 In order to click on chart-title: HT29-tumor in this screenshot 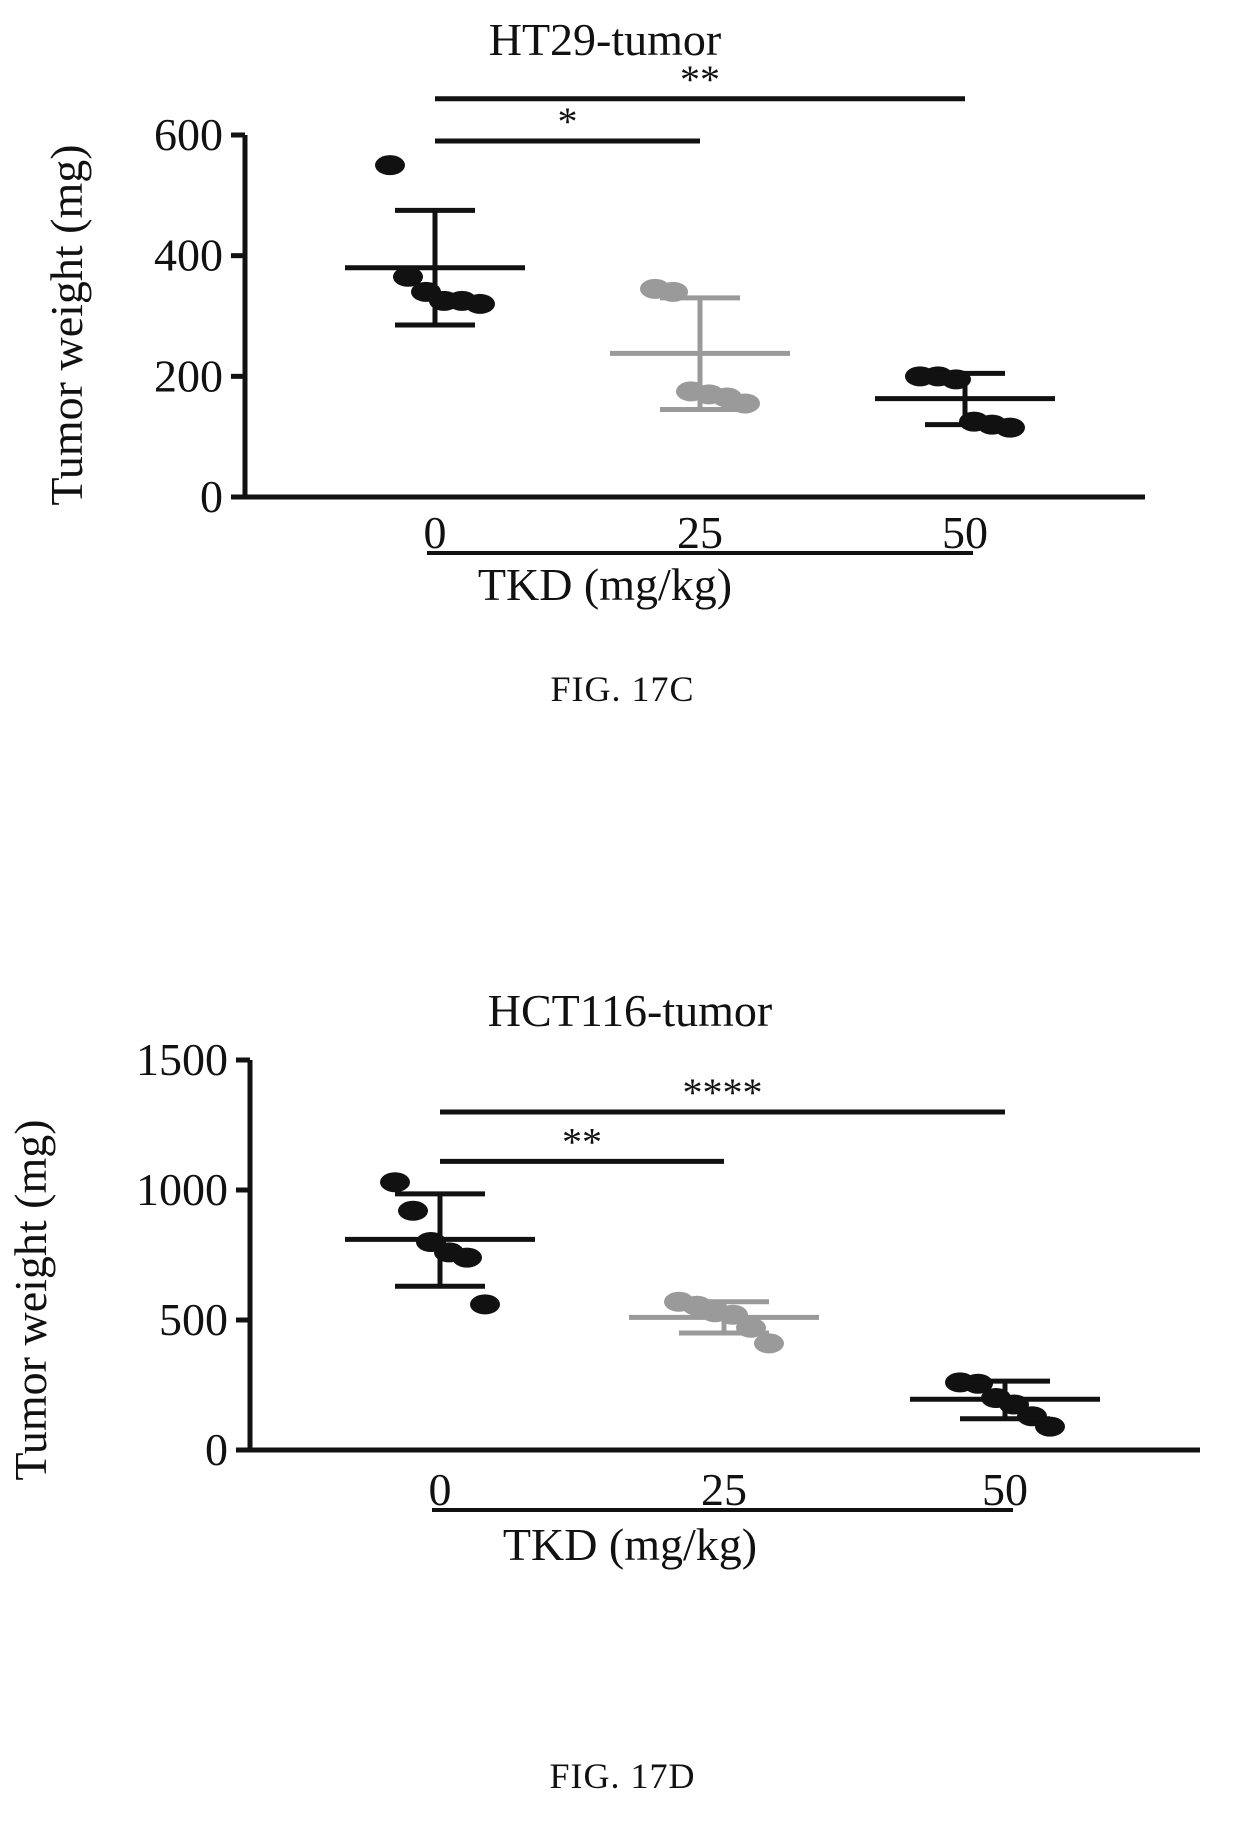, I will do `click(605, 39)`.